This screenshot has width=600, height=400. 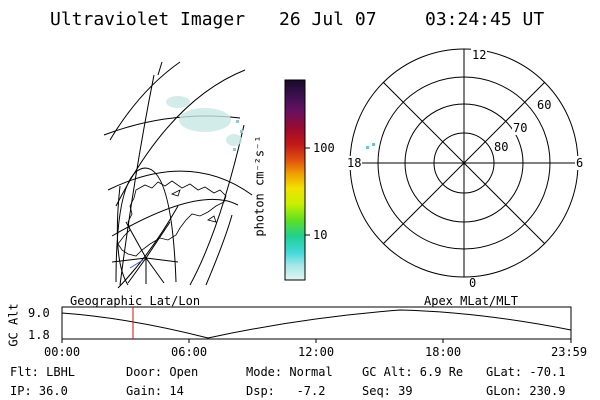 I want to click on mlat-label-60: 60, so click(x=544, y=105).